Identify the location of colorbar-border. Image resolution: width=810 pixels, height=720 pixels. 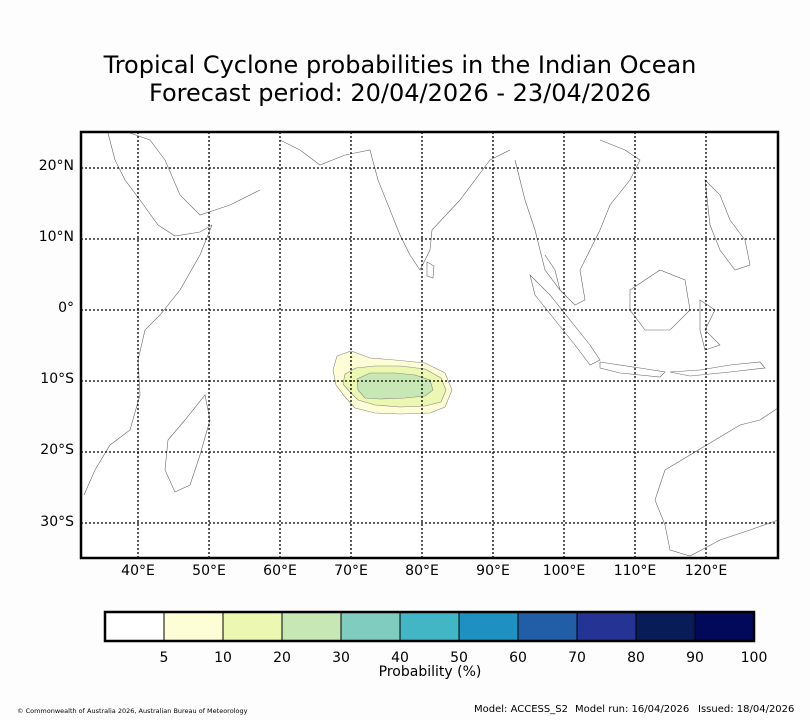
(429, 626).